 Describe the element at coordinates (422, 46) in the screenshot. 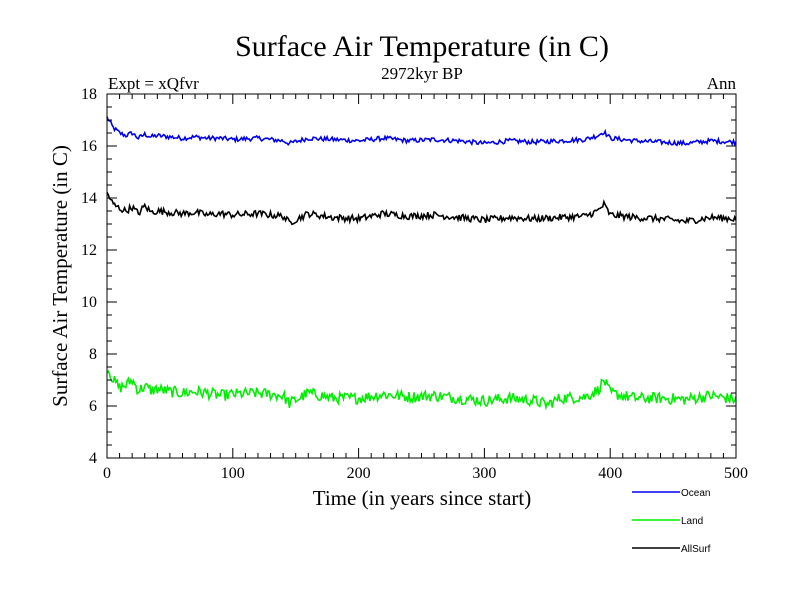

I see `chart-title: Surface Air Temperature (in C)` at that location.